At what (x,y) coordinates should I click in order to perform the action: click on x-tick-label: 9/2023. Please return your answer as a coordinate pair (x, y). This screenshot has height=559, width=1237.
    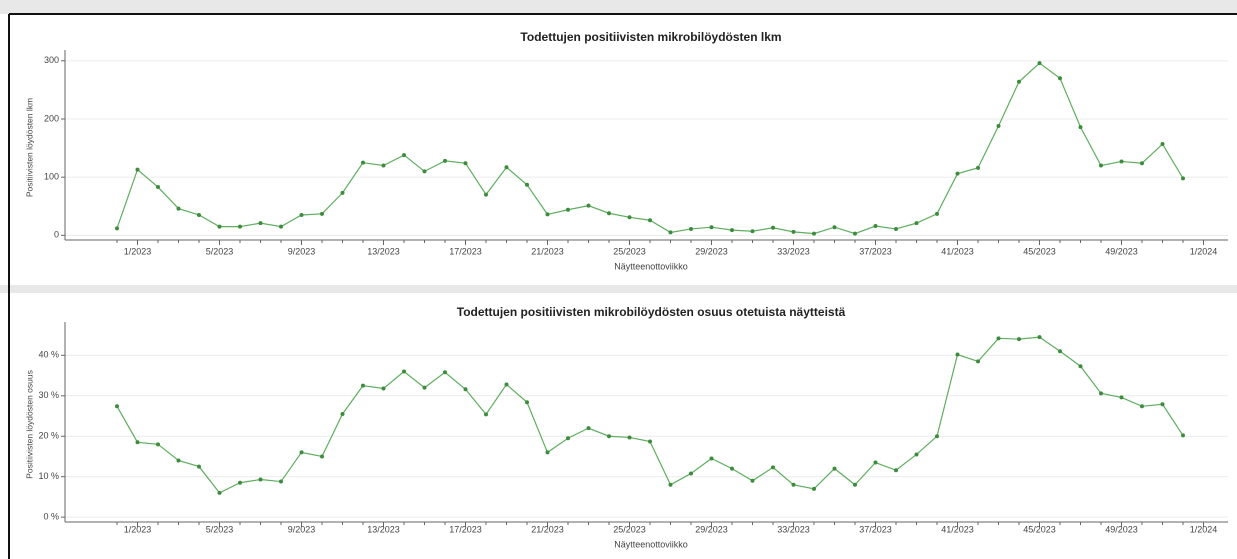
    Looking at the image, I should click on (302, 251).